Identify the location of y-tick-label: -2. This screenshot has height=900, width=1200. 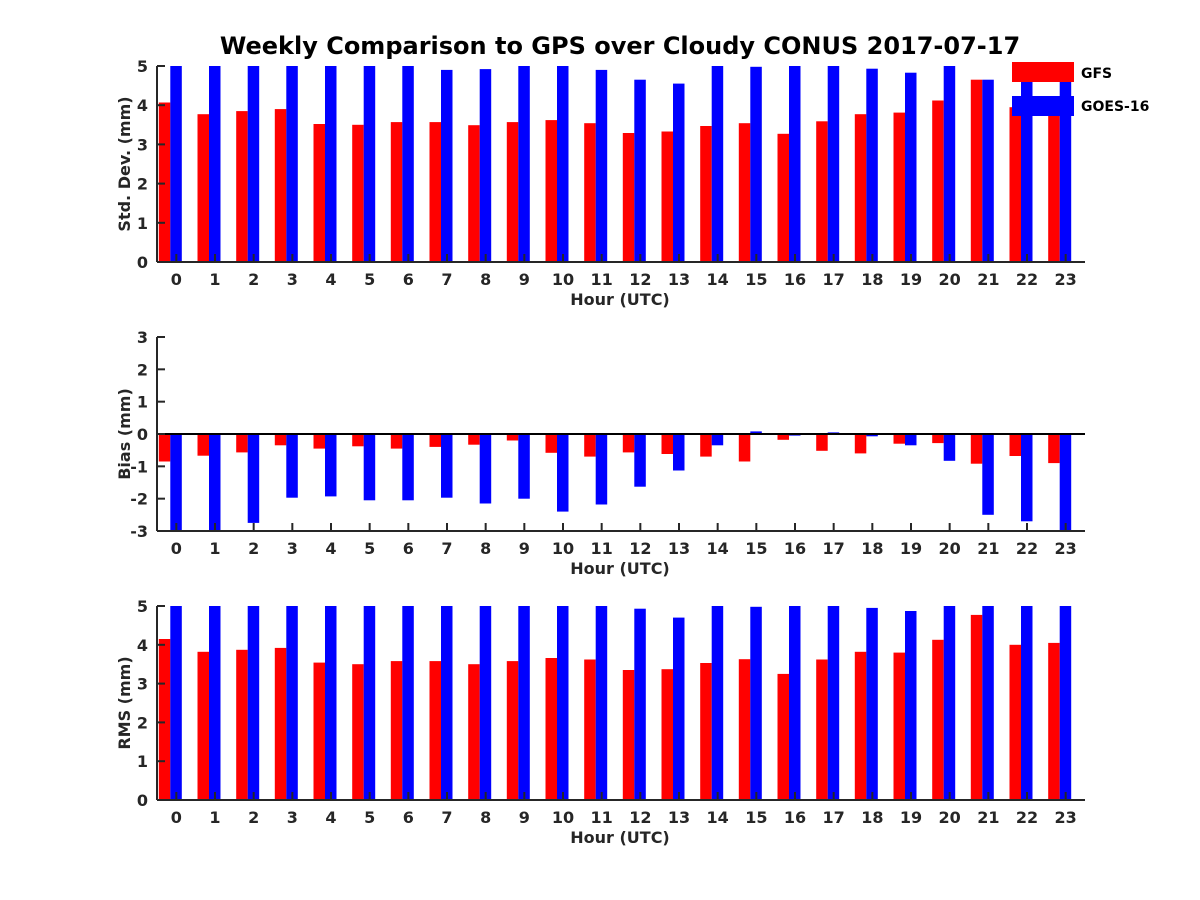
(139, 499).